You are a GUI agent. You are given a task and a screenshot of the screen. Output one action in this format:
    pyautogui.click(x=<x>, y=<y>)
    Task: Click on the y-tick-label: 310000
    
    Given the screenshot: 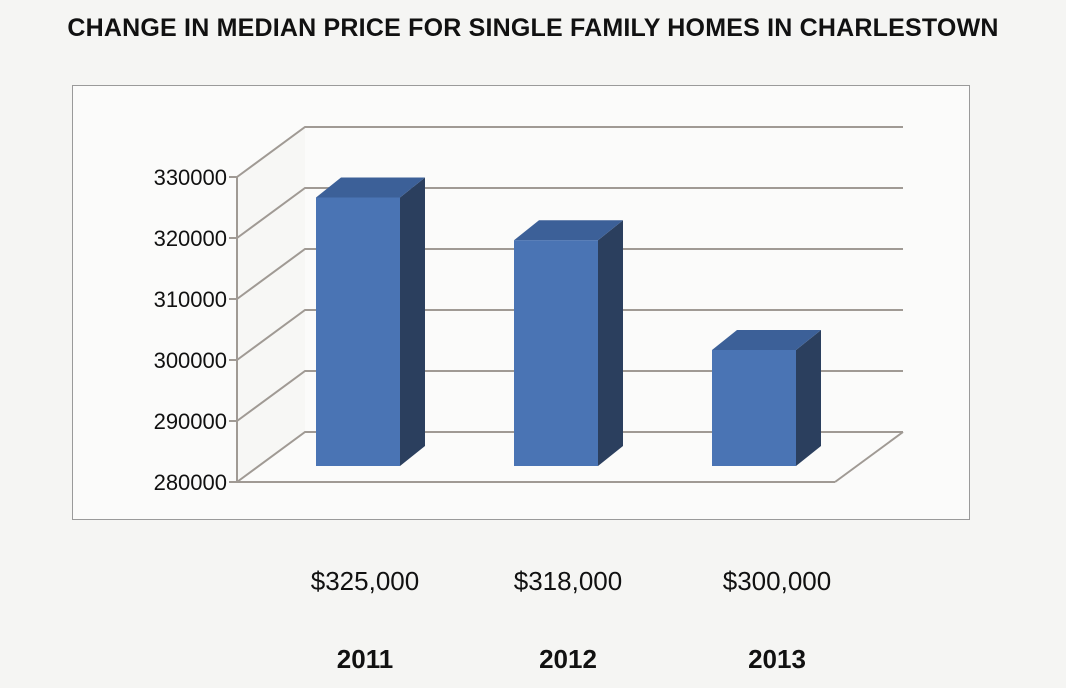 What is the action you would take?
    pyautogui.click(x=190, y=299)
    